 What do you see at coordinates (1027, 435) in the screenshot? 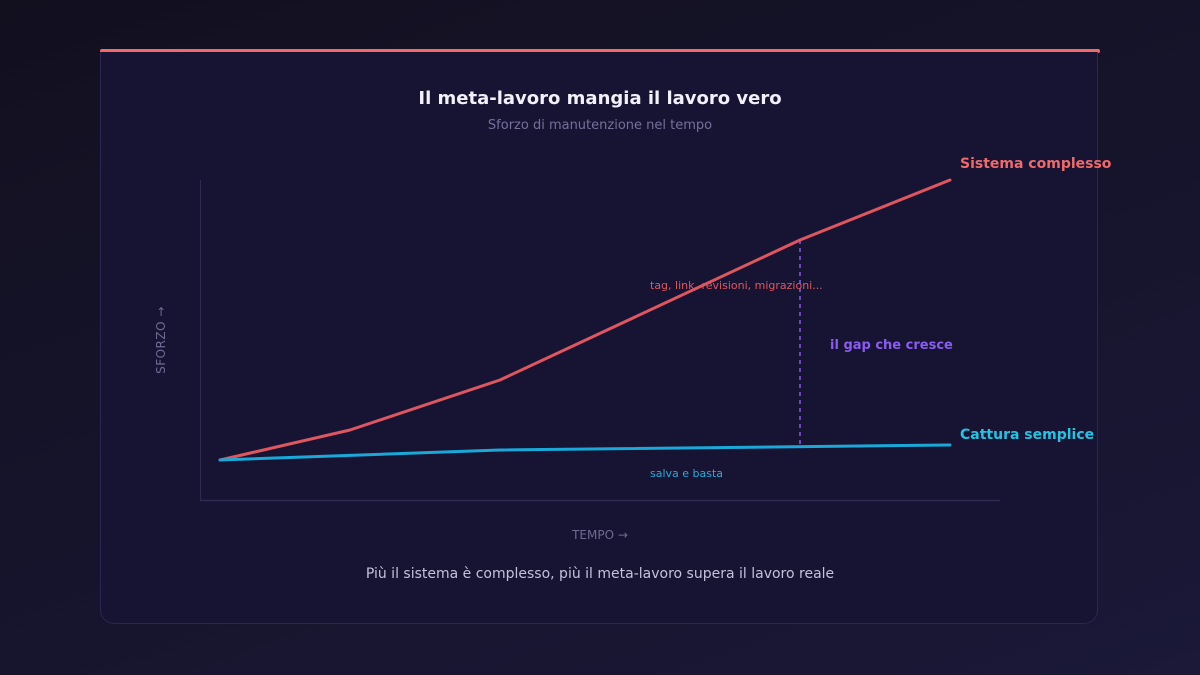
I see `series-simple-label: Cattura semplice` at bounding box center [1027, 435].